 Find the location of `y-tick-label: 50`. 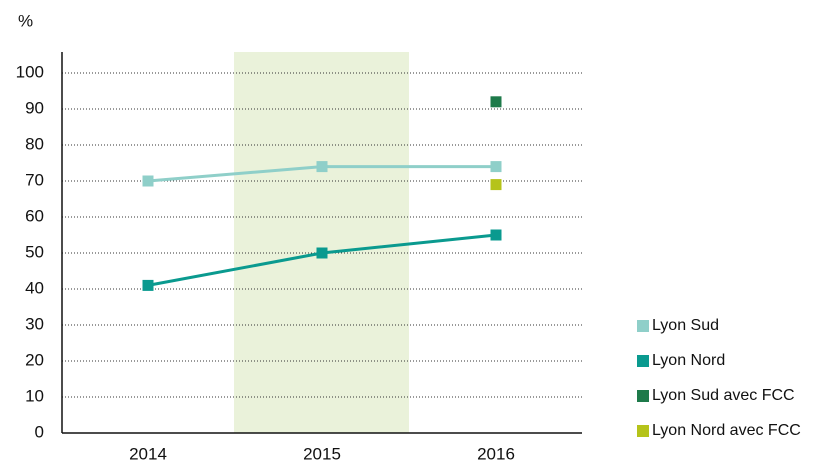

y-tick-label: 50 is located at coordinates (34, 251).